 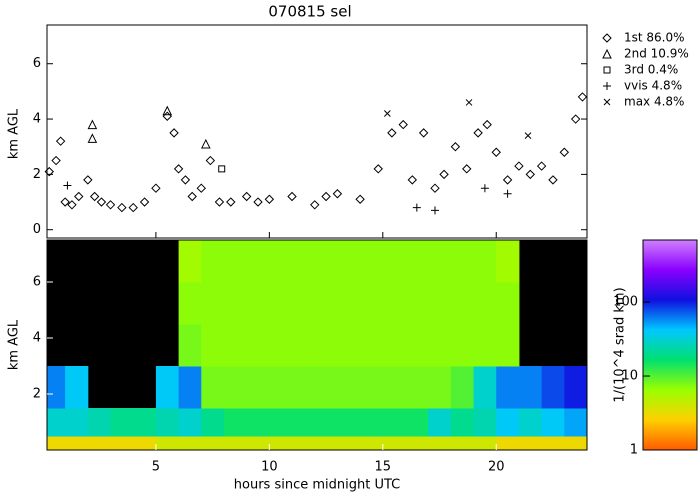 What do you see at coordinates (14, 344) in the screenshot?
I see `y-axis-title: km AGL` at bounding box center [14, 344].